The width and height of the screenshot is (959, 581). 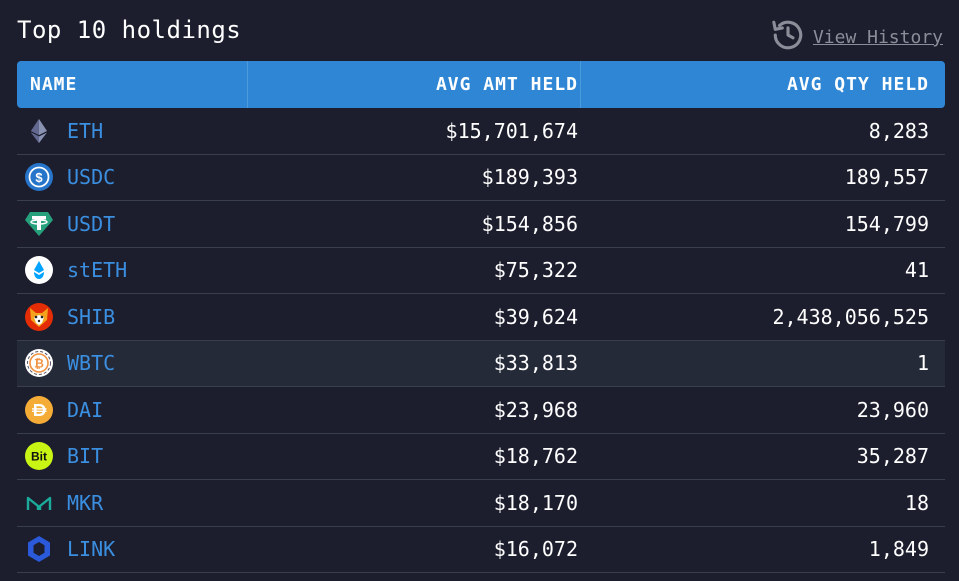 I want to click on asset-cell: ETH, so click(x=132, y=131).